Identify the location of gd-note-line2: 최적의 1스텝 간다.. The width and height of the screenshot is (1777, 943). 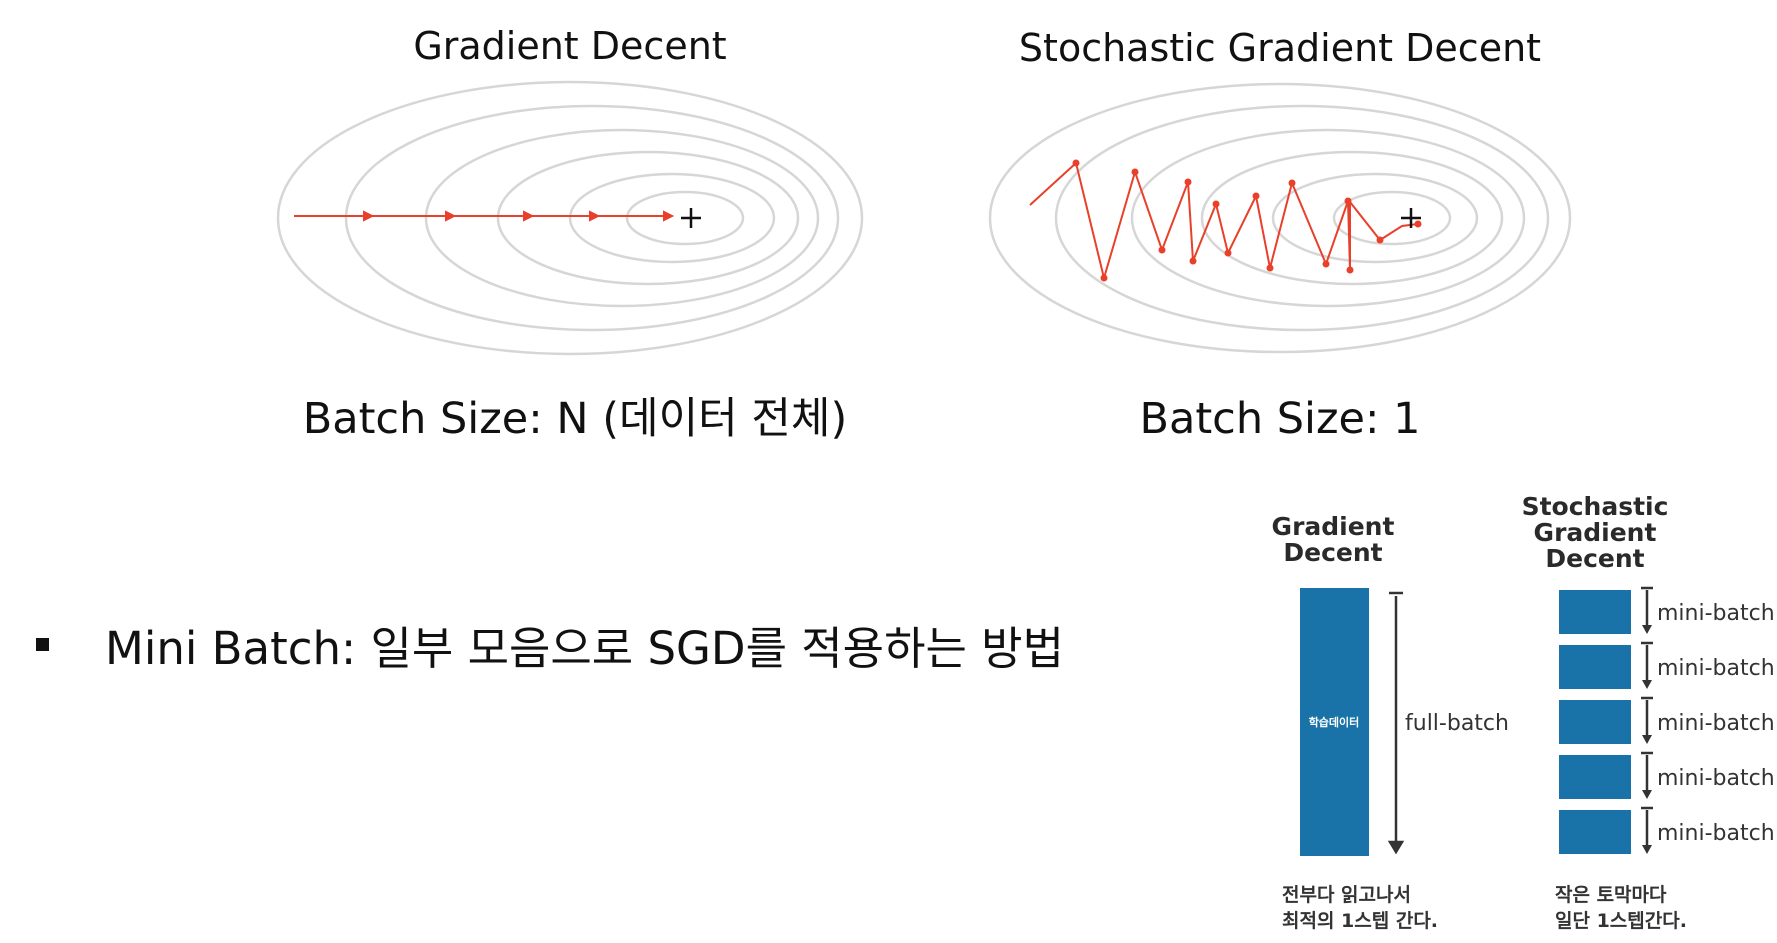
(1360, 921).